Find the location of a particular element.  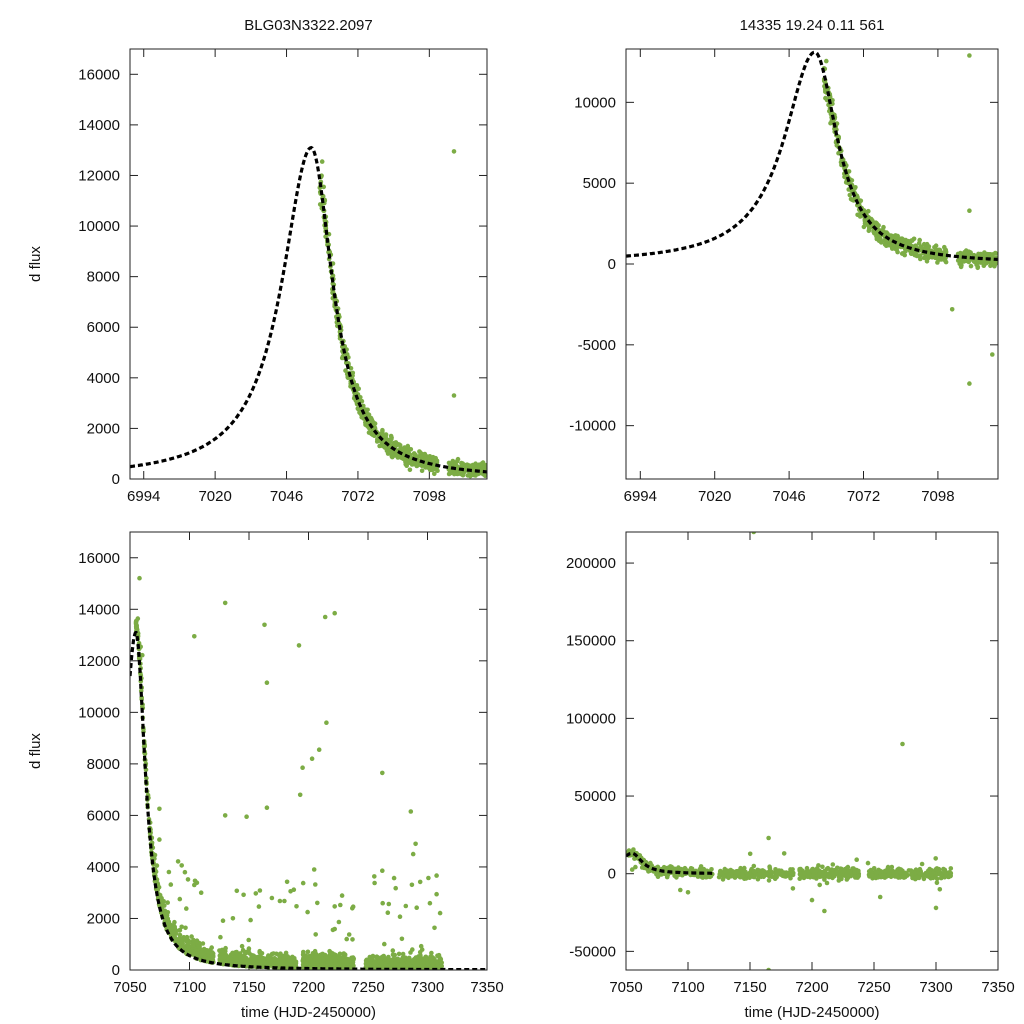

x-tick-label: 7072 is located at coordinates (863, 496).